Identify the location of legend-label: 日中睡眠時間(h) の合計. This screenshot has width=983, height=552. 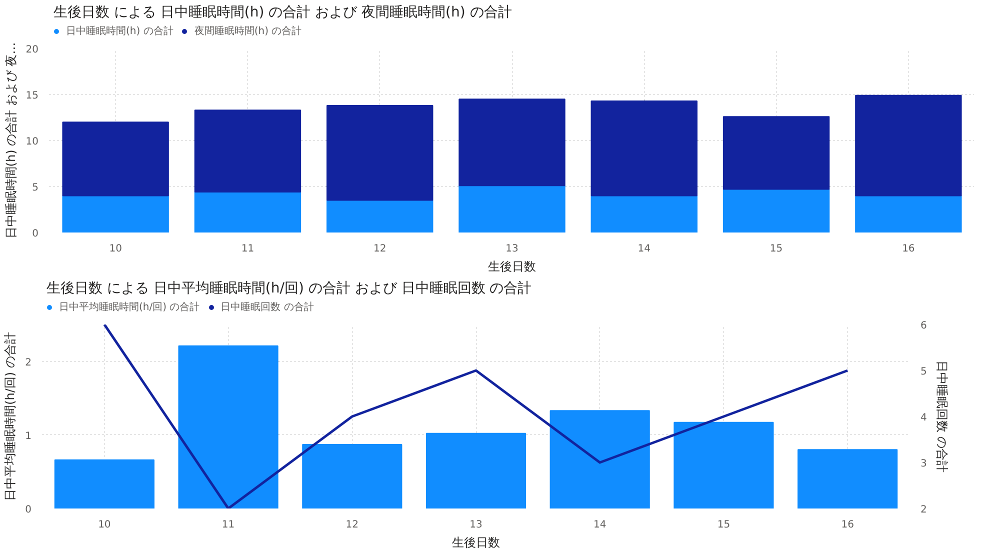
(120, 31).